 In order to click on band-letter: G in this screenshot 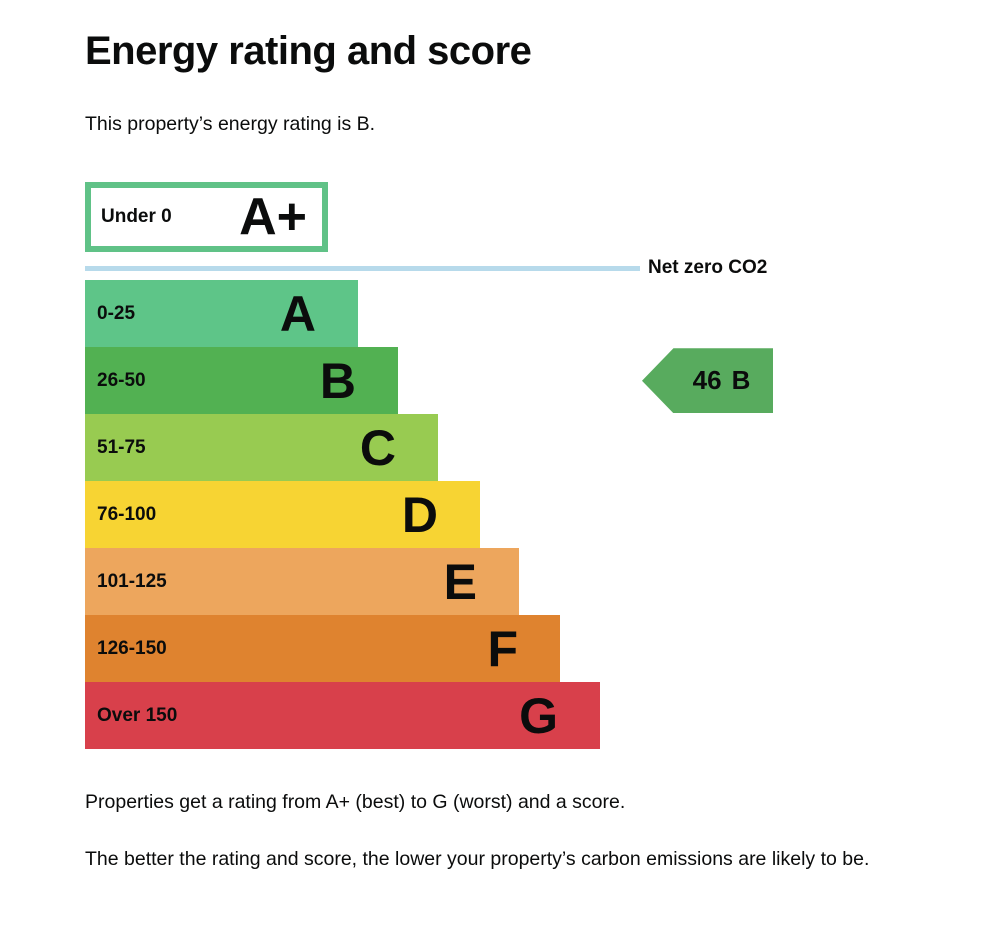, I will do `click(538, 715)`.